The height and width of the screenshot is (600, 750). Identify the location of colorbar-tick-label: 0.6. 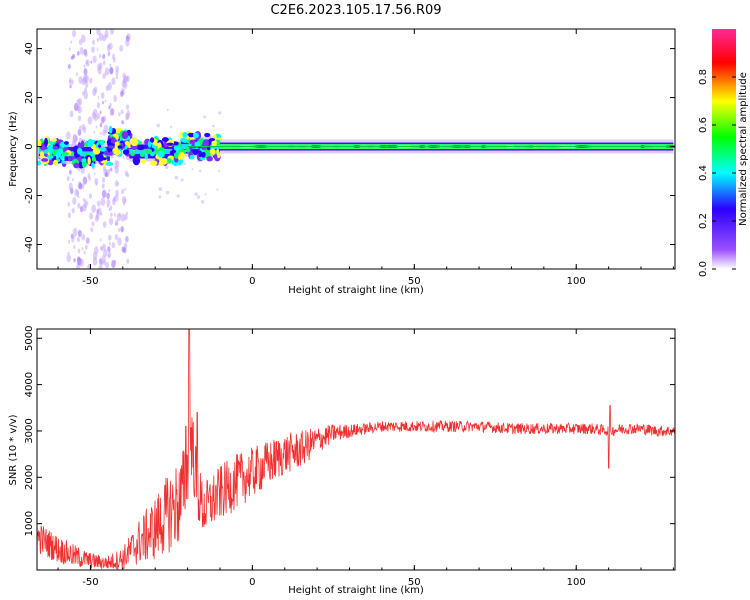
(703, 125).